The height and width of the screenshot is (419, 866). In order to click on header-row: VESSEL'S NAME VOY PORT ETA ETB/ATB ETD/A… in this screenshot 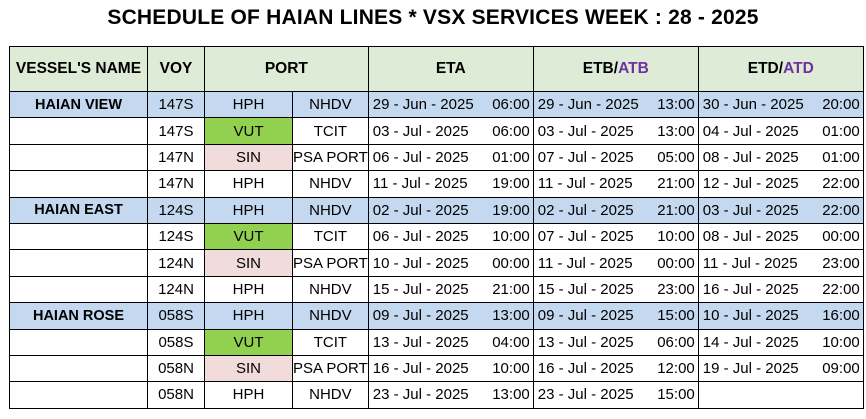, I will do `click(436, 69)`.